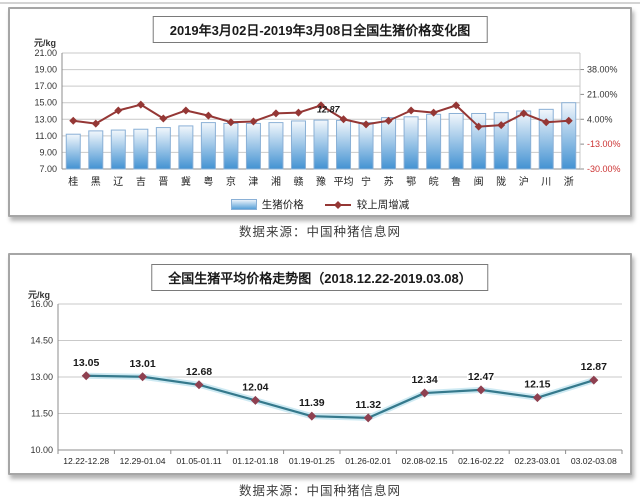 The image size is (640, 499). Describe the element at coordinates (594, 461) in the screenshot. I see `svg-text: 03.02-03.08` at that location.